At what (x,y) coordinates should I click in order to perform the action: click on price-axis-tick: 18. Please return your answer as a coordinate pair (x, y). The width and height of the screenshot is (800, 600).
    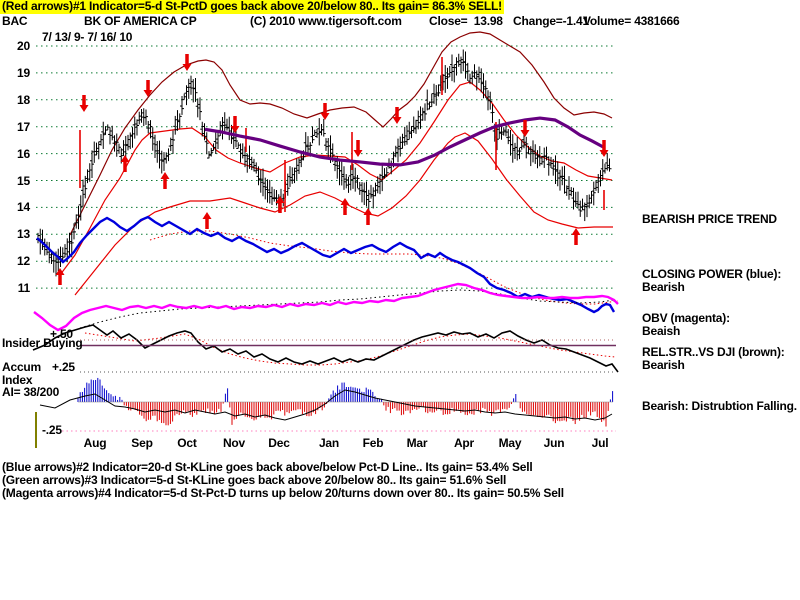
    Looking at the image, I should click on (23, 99).